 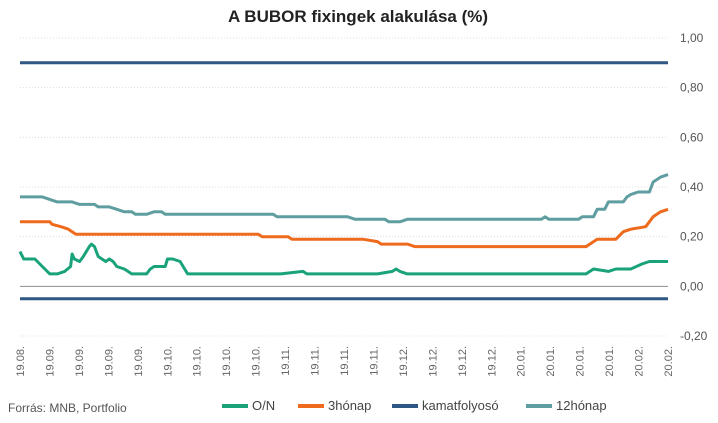 What do you see at coordinates (692, 38) in the screenshot?
I see `y-tick-label: 1,00` at bounding box center [692, 38].